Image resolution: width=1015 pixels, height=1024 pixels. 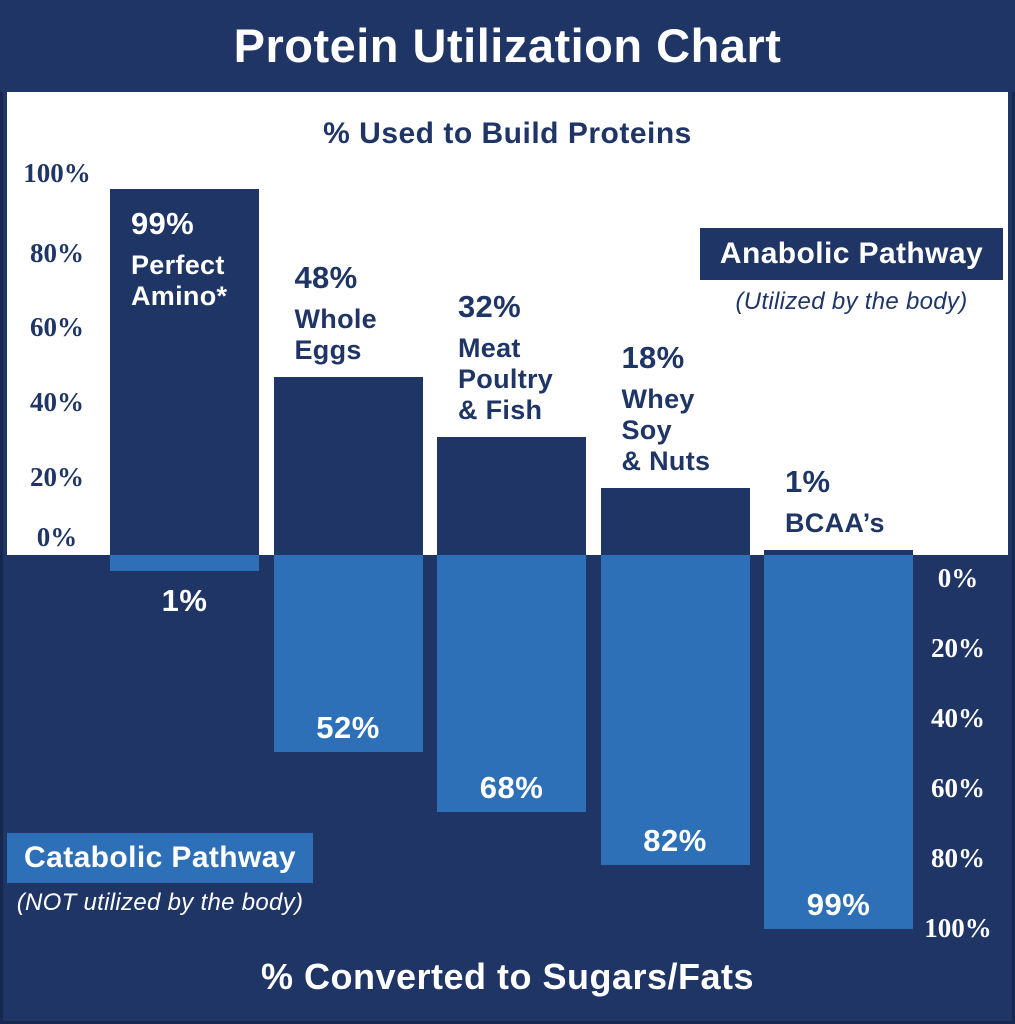 What do you see at coordinates (489, 347) in the screenshot?
I see `category-label-line: Meat` at bounding box center [489, 347].